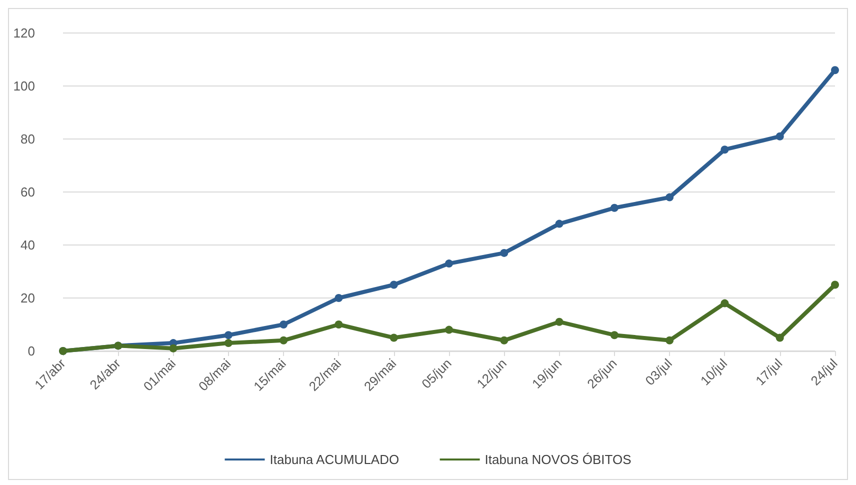 This screenshot has width=856, height=485. I want to click on y-tick-label: 80, so click(27, 139).